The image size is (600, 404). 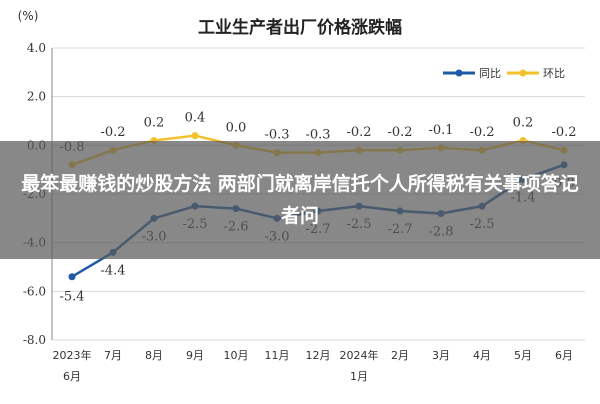 I want to click on y-unit-label: (%), so click(x=28, y=16).